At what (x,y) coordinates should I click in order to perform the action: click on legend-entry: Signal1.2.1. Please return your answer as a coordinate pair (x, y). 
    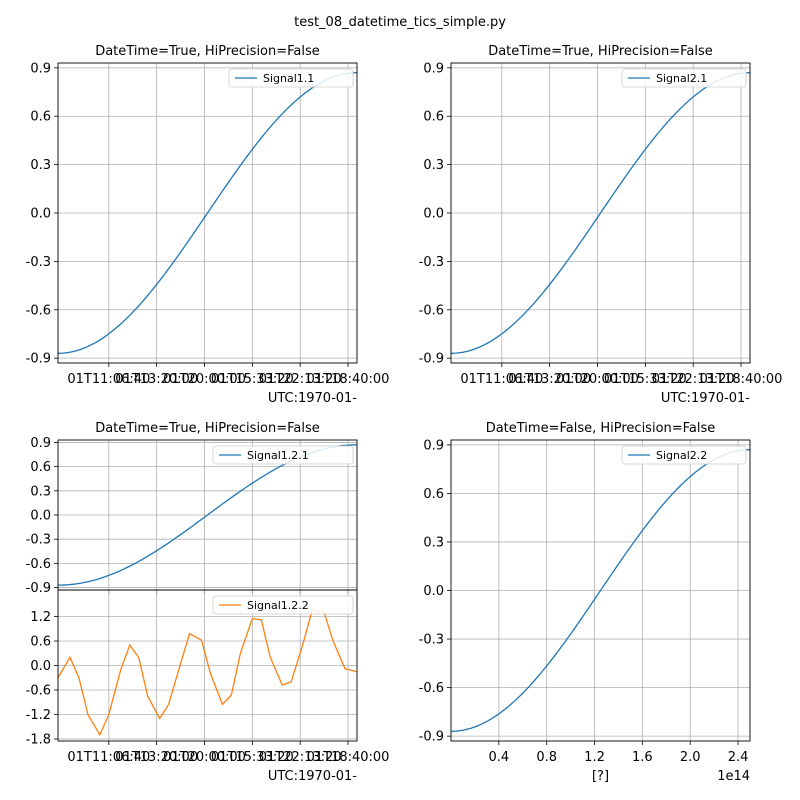
    Looking at the image, I should click on (278, 455).